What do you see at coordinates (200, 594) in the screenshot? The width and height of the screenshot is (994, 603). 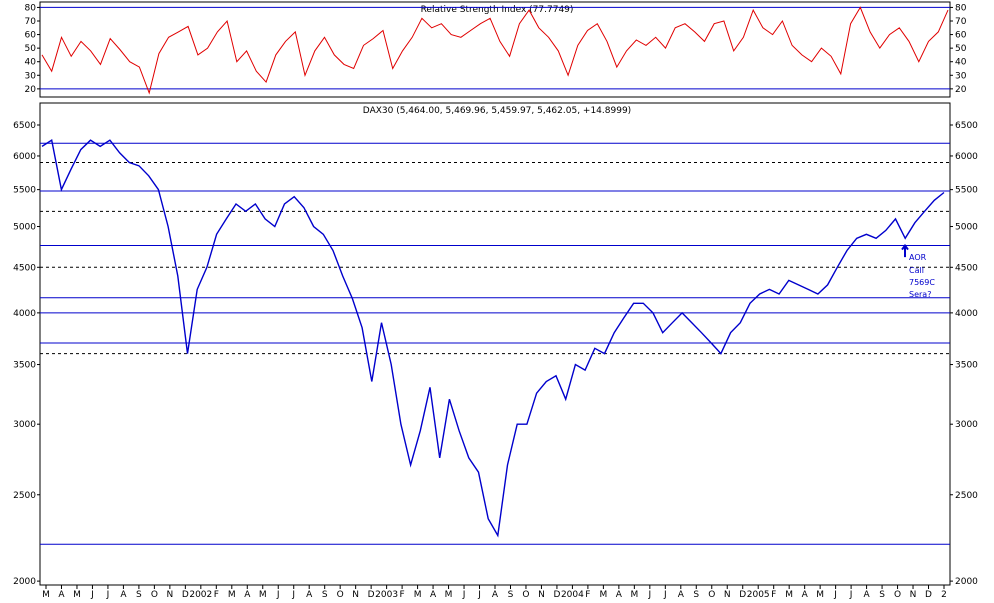 I see `x-tick-label: 2002` at bounding box center [200, 594].